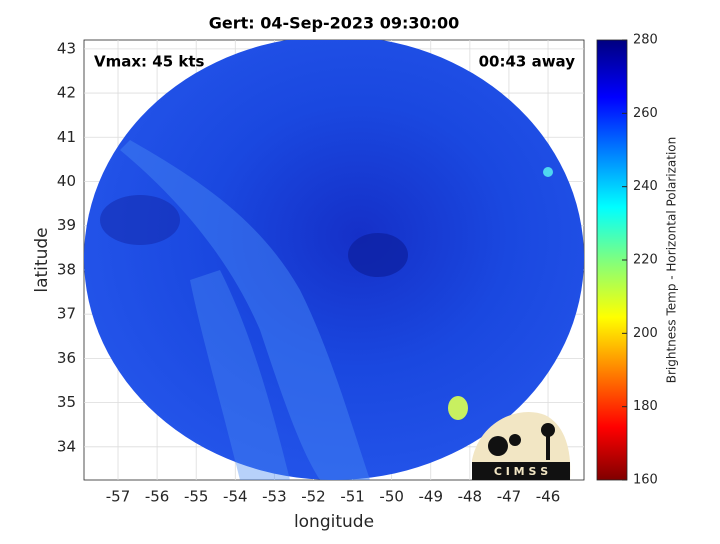  I want to click on x-tick-label: -47, so click(509, 497).